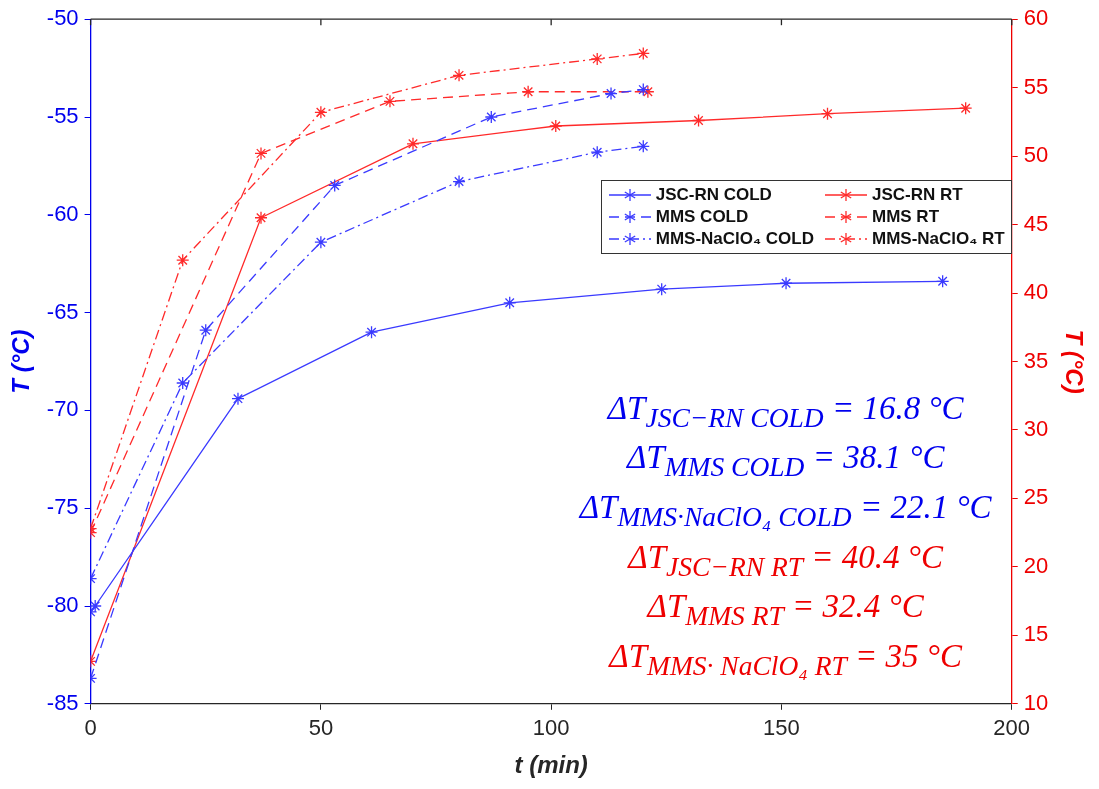  I want to click on annotation: ΔT$_{MMS·NaClO₄ COLD}$ = 22.1 °C, so click(785, 511).